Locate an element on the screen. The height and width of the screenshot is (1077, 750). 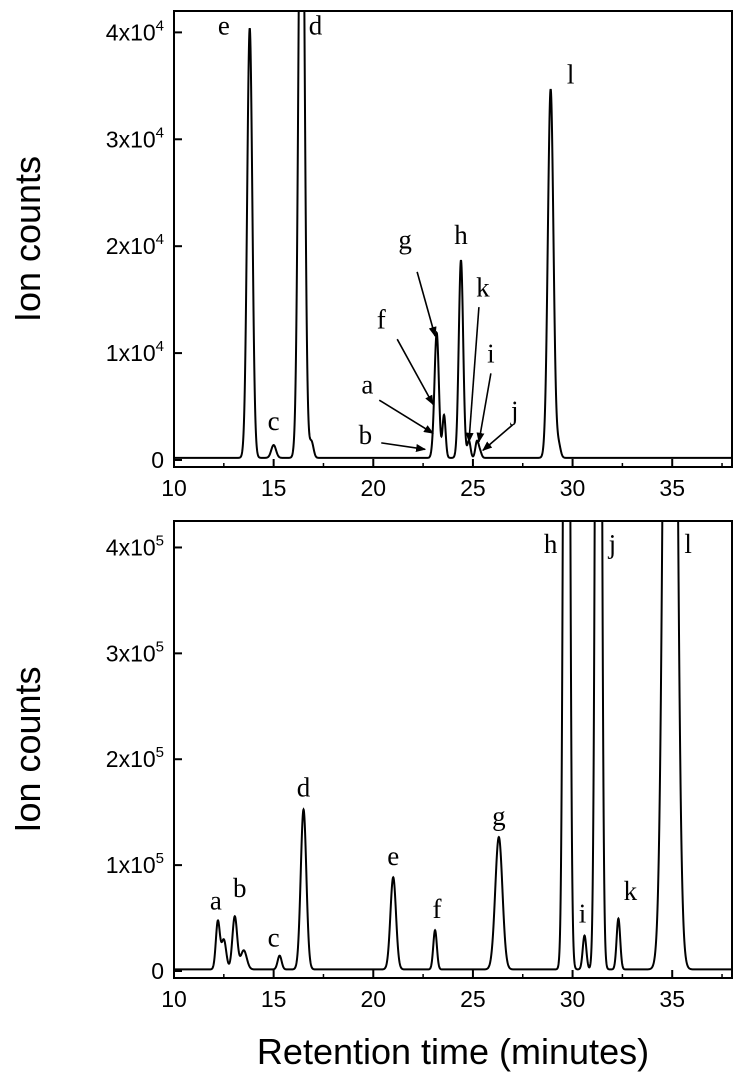
y-tick-label: 2x10⁴ is located at coordinates (135, 245).